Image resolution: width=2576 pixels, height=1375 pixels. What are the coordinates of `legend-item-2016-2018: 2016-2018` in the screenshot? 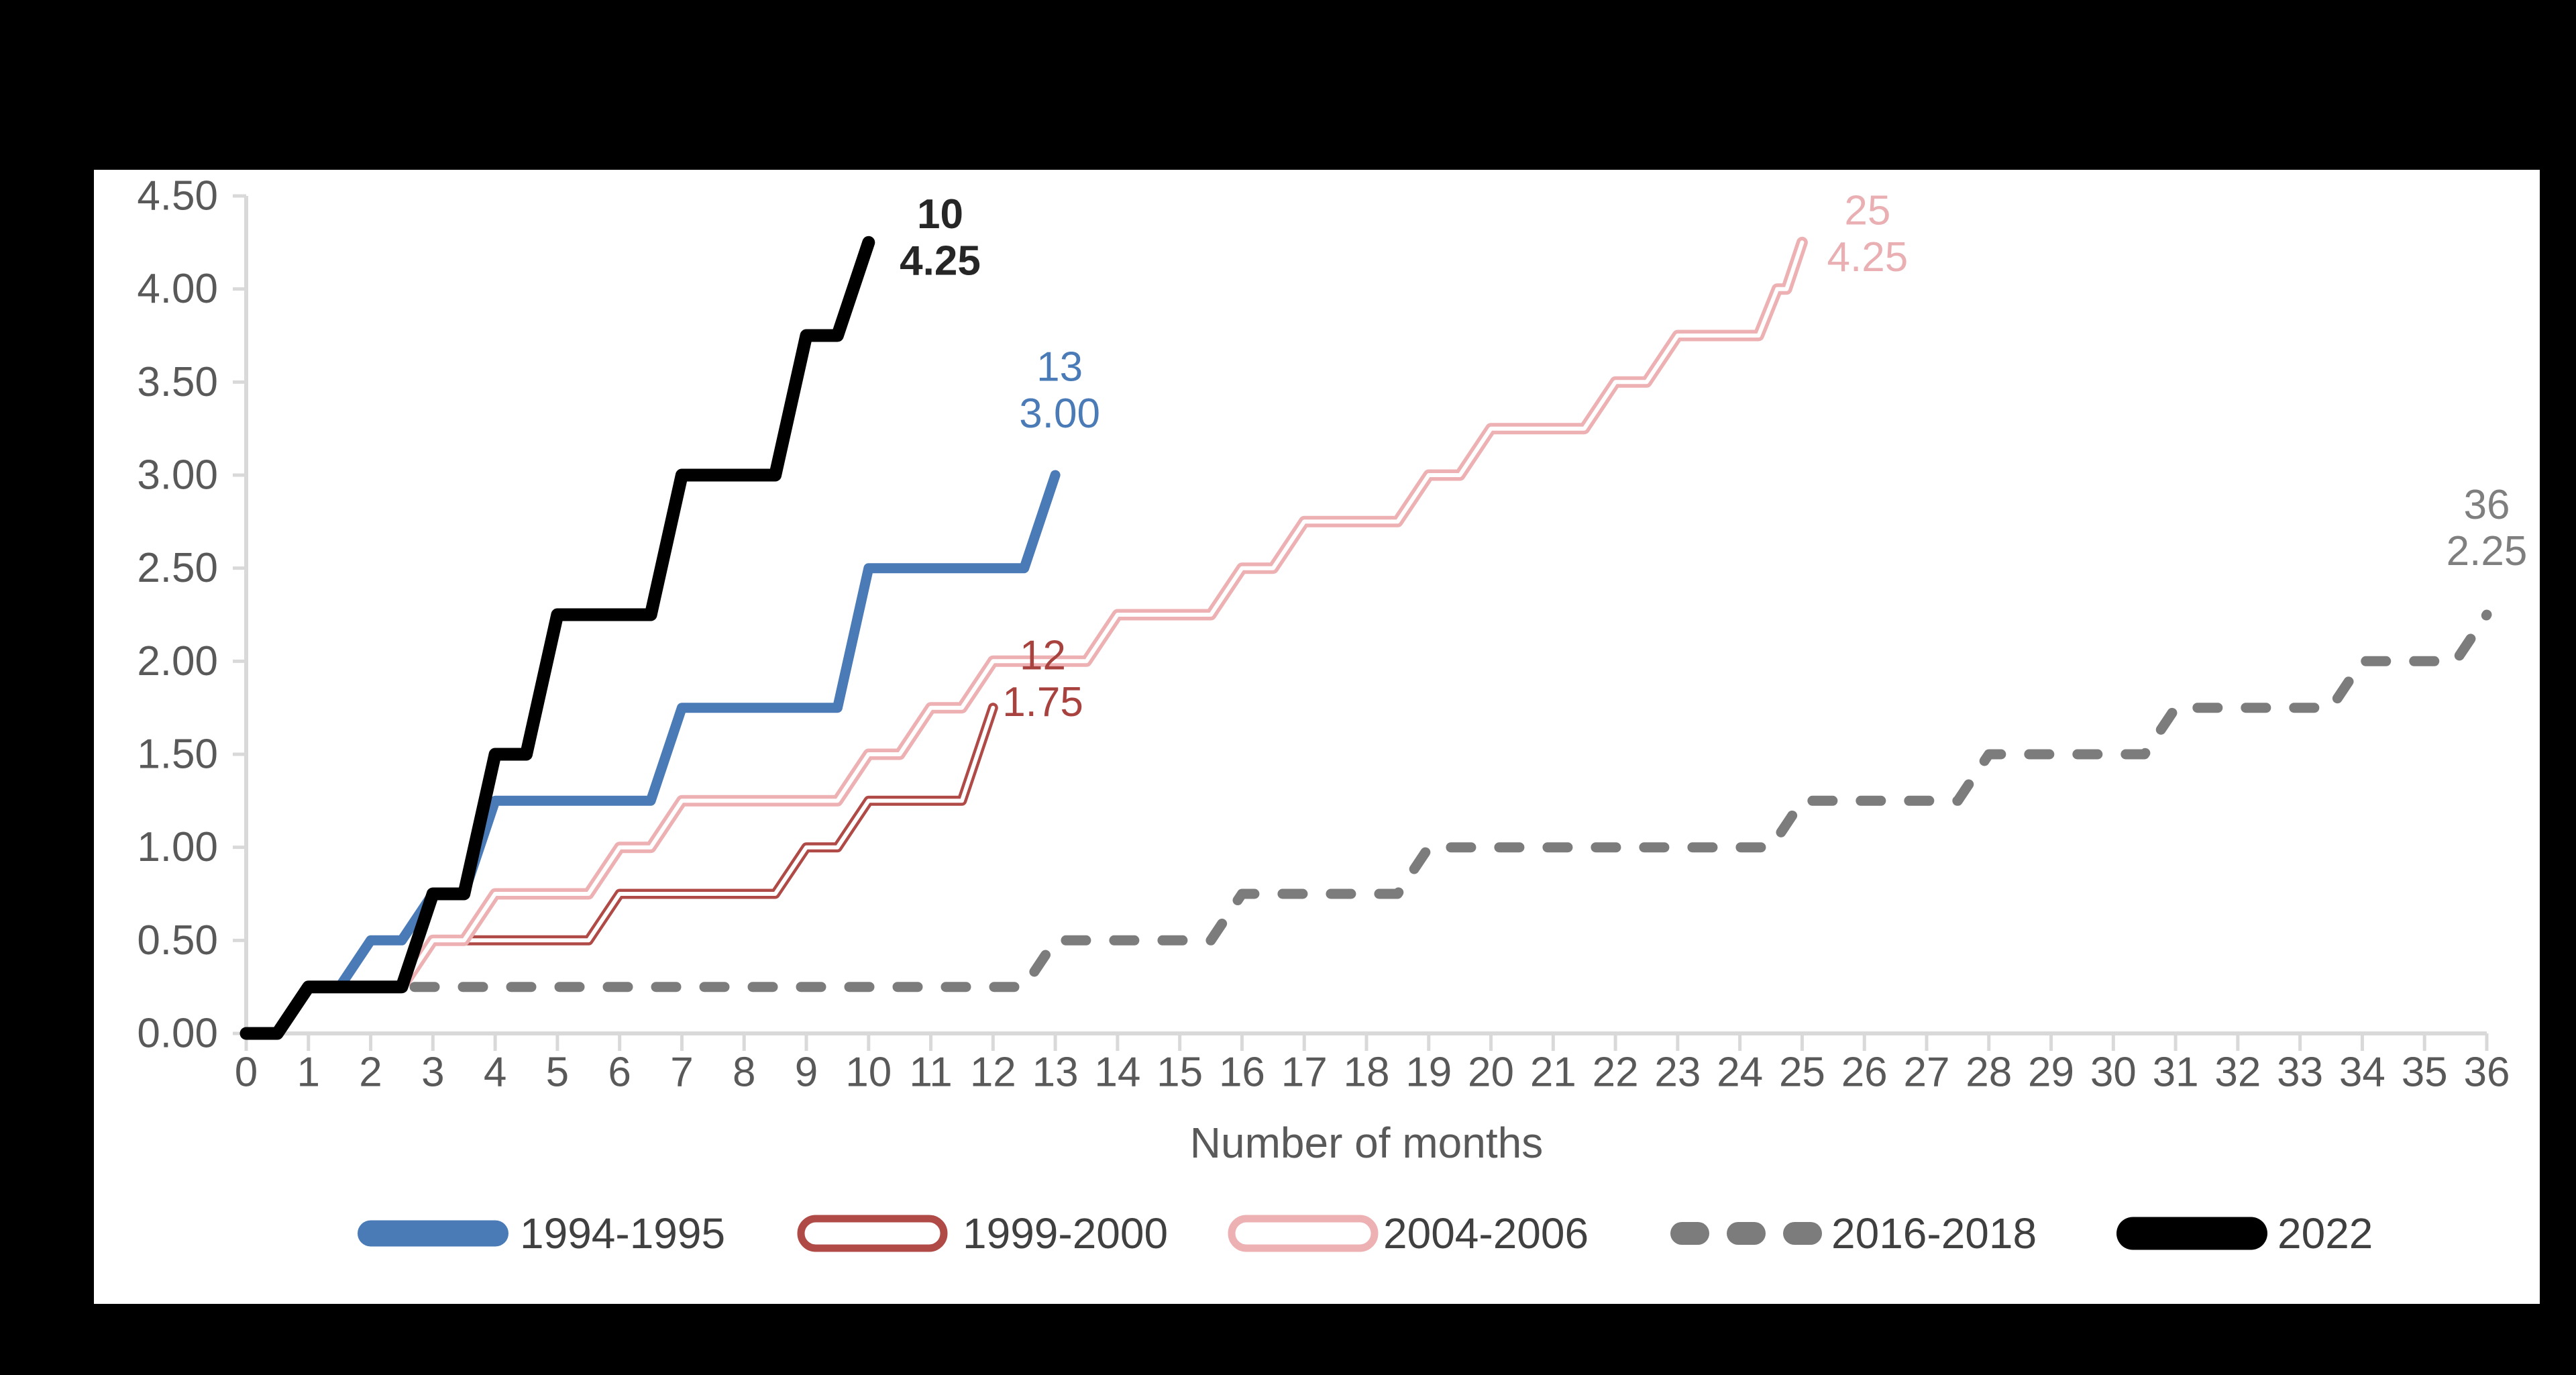 It's located at (1853, 1234).